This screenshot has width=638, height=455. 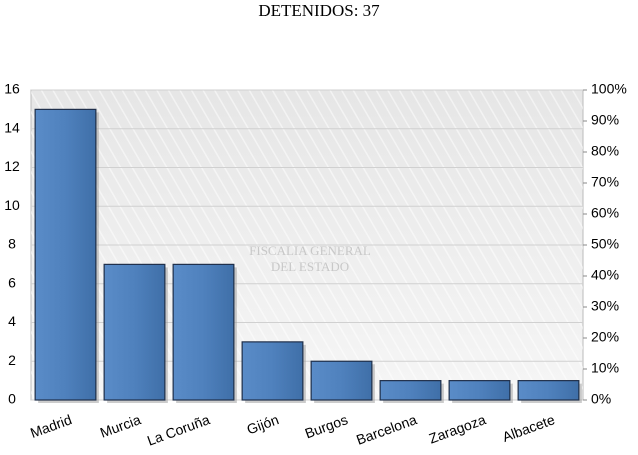 I want to click on y2-tick-label: 100%, so click(x=609, y=89).